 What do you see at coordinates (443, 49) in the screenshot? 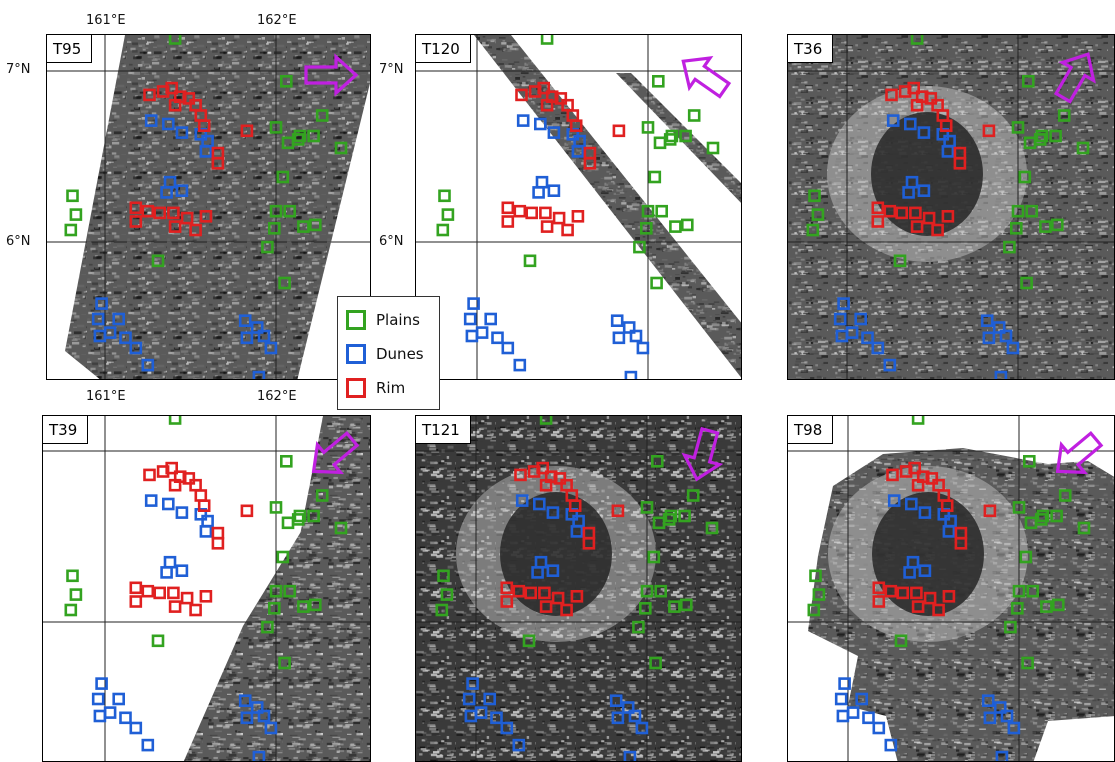
I see `panel-label: T120` at bounding box center [443, 49].